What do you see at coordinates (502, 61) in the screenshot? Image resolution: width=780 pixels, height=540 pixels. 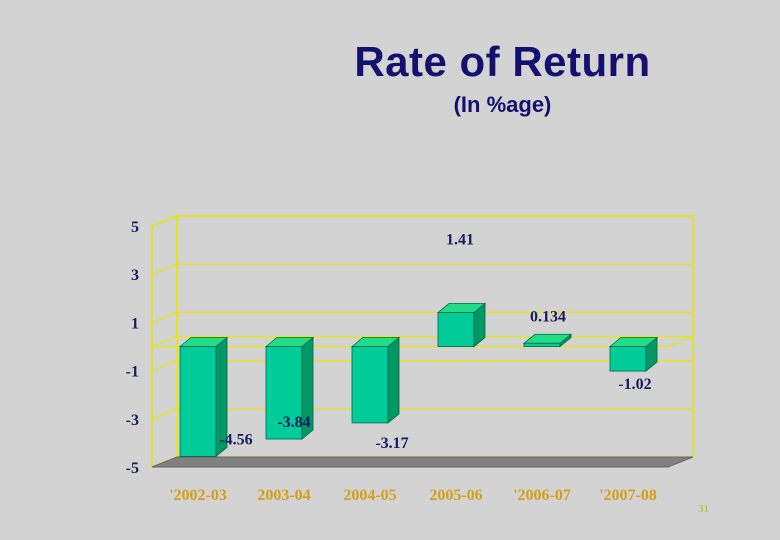 I see `chart-title: Rate of Return` at bounding box center [502, 61].